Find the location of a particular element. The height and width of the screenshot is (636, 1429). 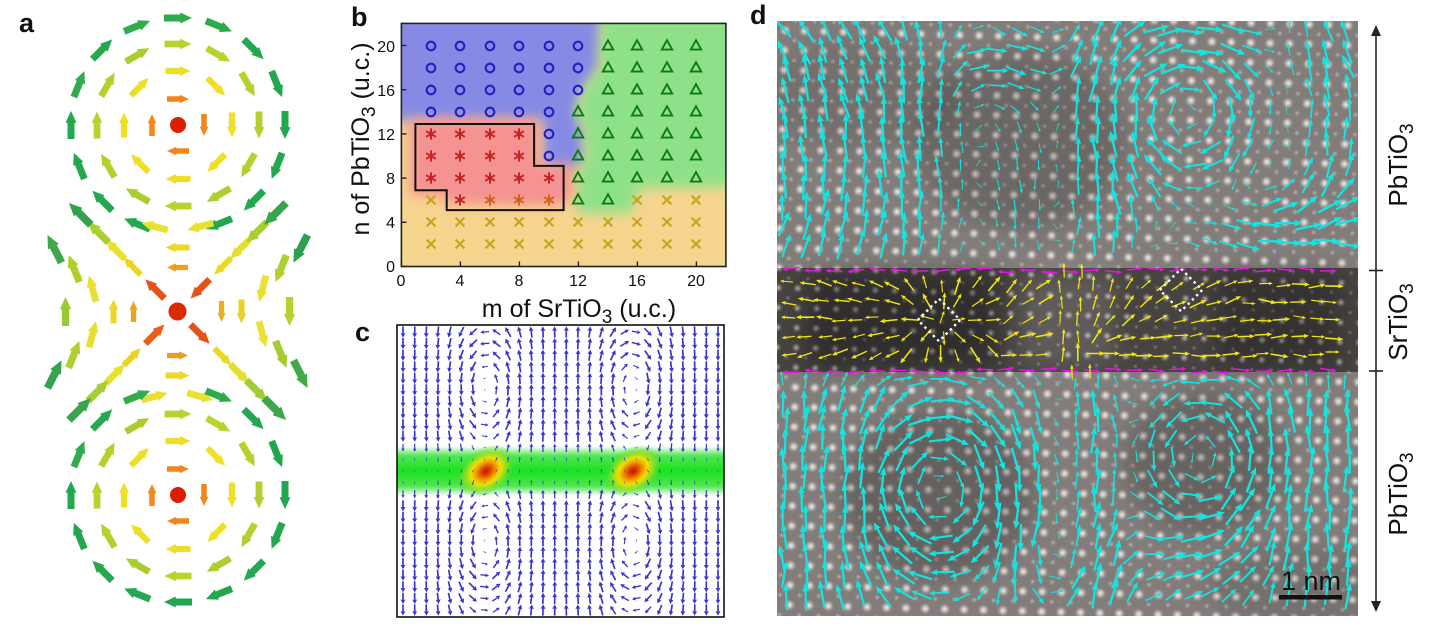

svg-text: SrTiO3 is located at coordinates (1400, 322).